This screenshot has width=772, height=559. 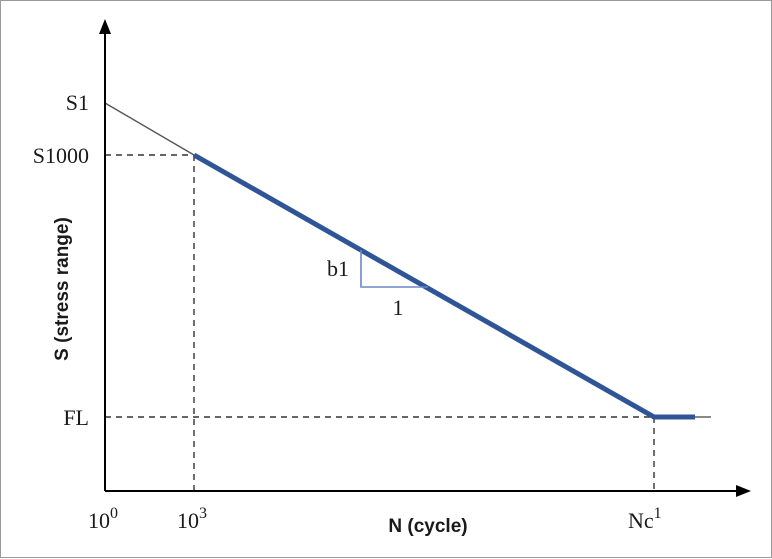 What do you see at coordinates (105, 26) in the screenshot?
I see `y-axis-arrow` at bounding box center [105, 26].